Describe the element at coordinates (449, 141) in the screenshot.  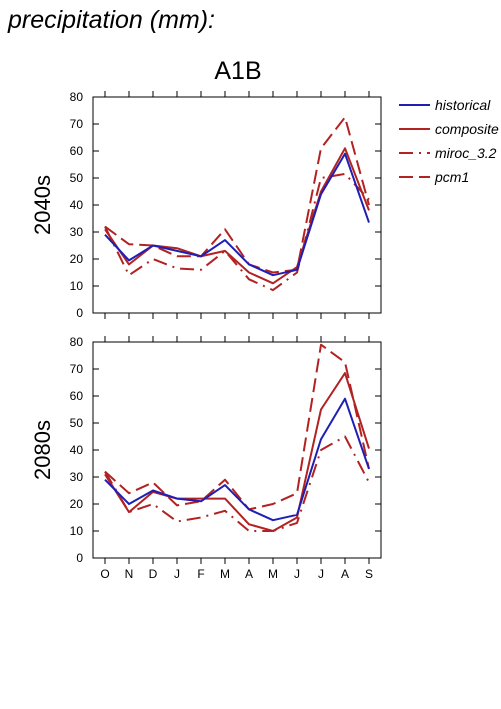
I see `chart-legend: historical composite miroc_3.2 pcm1` at that location.